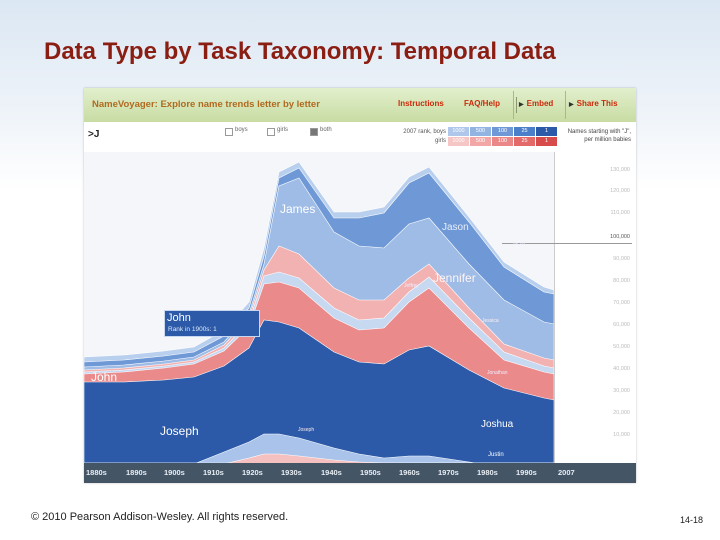  What do you see at coordinates (104, 377) in the screenshot?
I see `area-label-john: John` at bounding box center [104, 377].